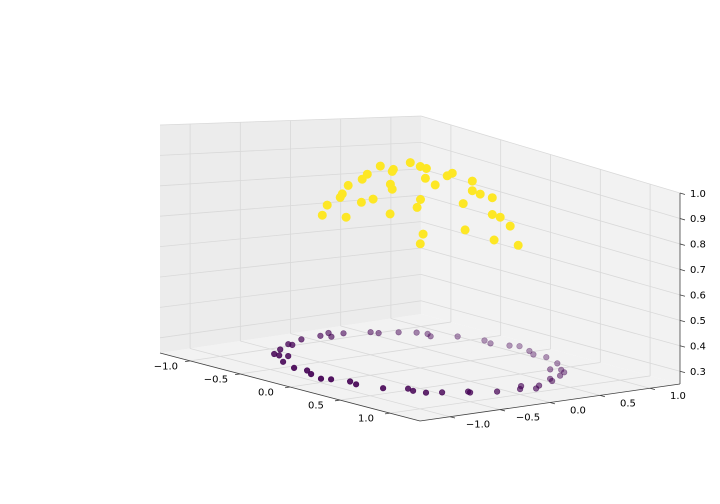 This screenshot has height=504, width=720. I want to click on y-tick-label: 0.5, so click(628, 403).